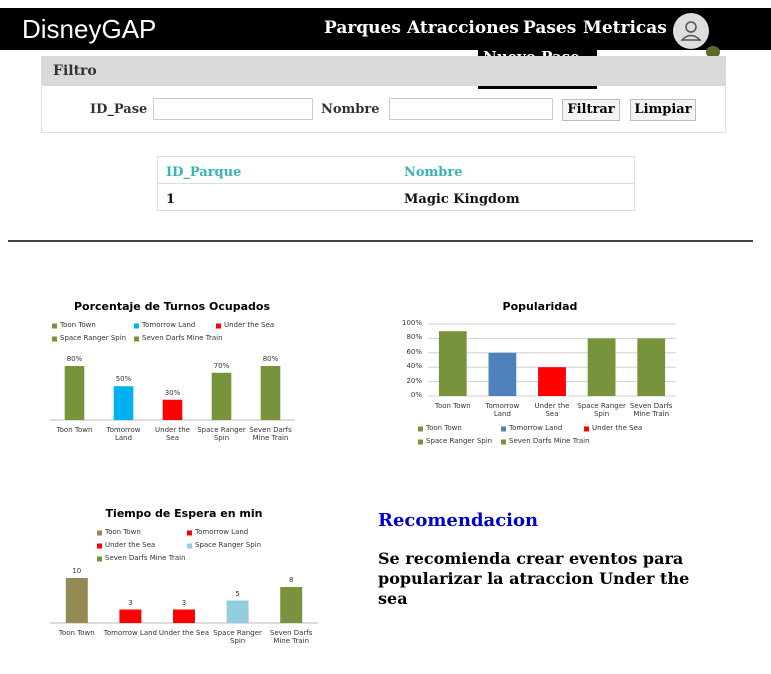 This screenshot has width=771, height=674. I want to click on x-tick-label: Space Ranger Spin, so click(237, 637).